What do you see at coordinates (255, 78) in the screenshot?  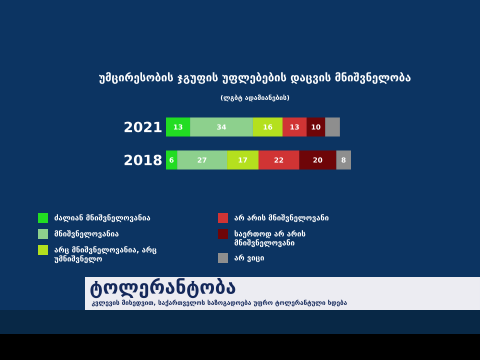 I see `chart-title: უმცირესობის ჯგუფის უფლებების დაცვის მნიშვნელობა` at bounding box center [255, 78].